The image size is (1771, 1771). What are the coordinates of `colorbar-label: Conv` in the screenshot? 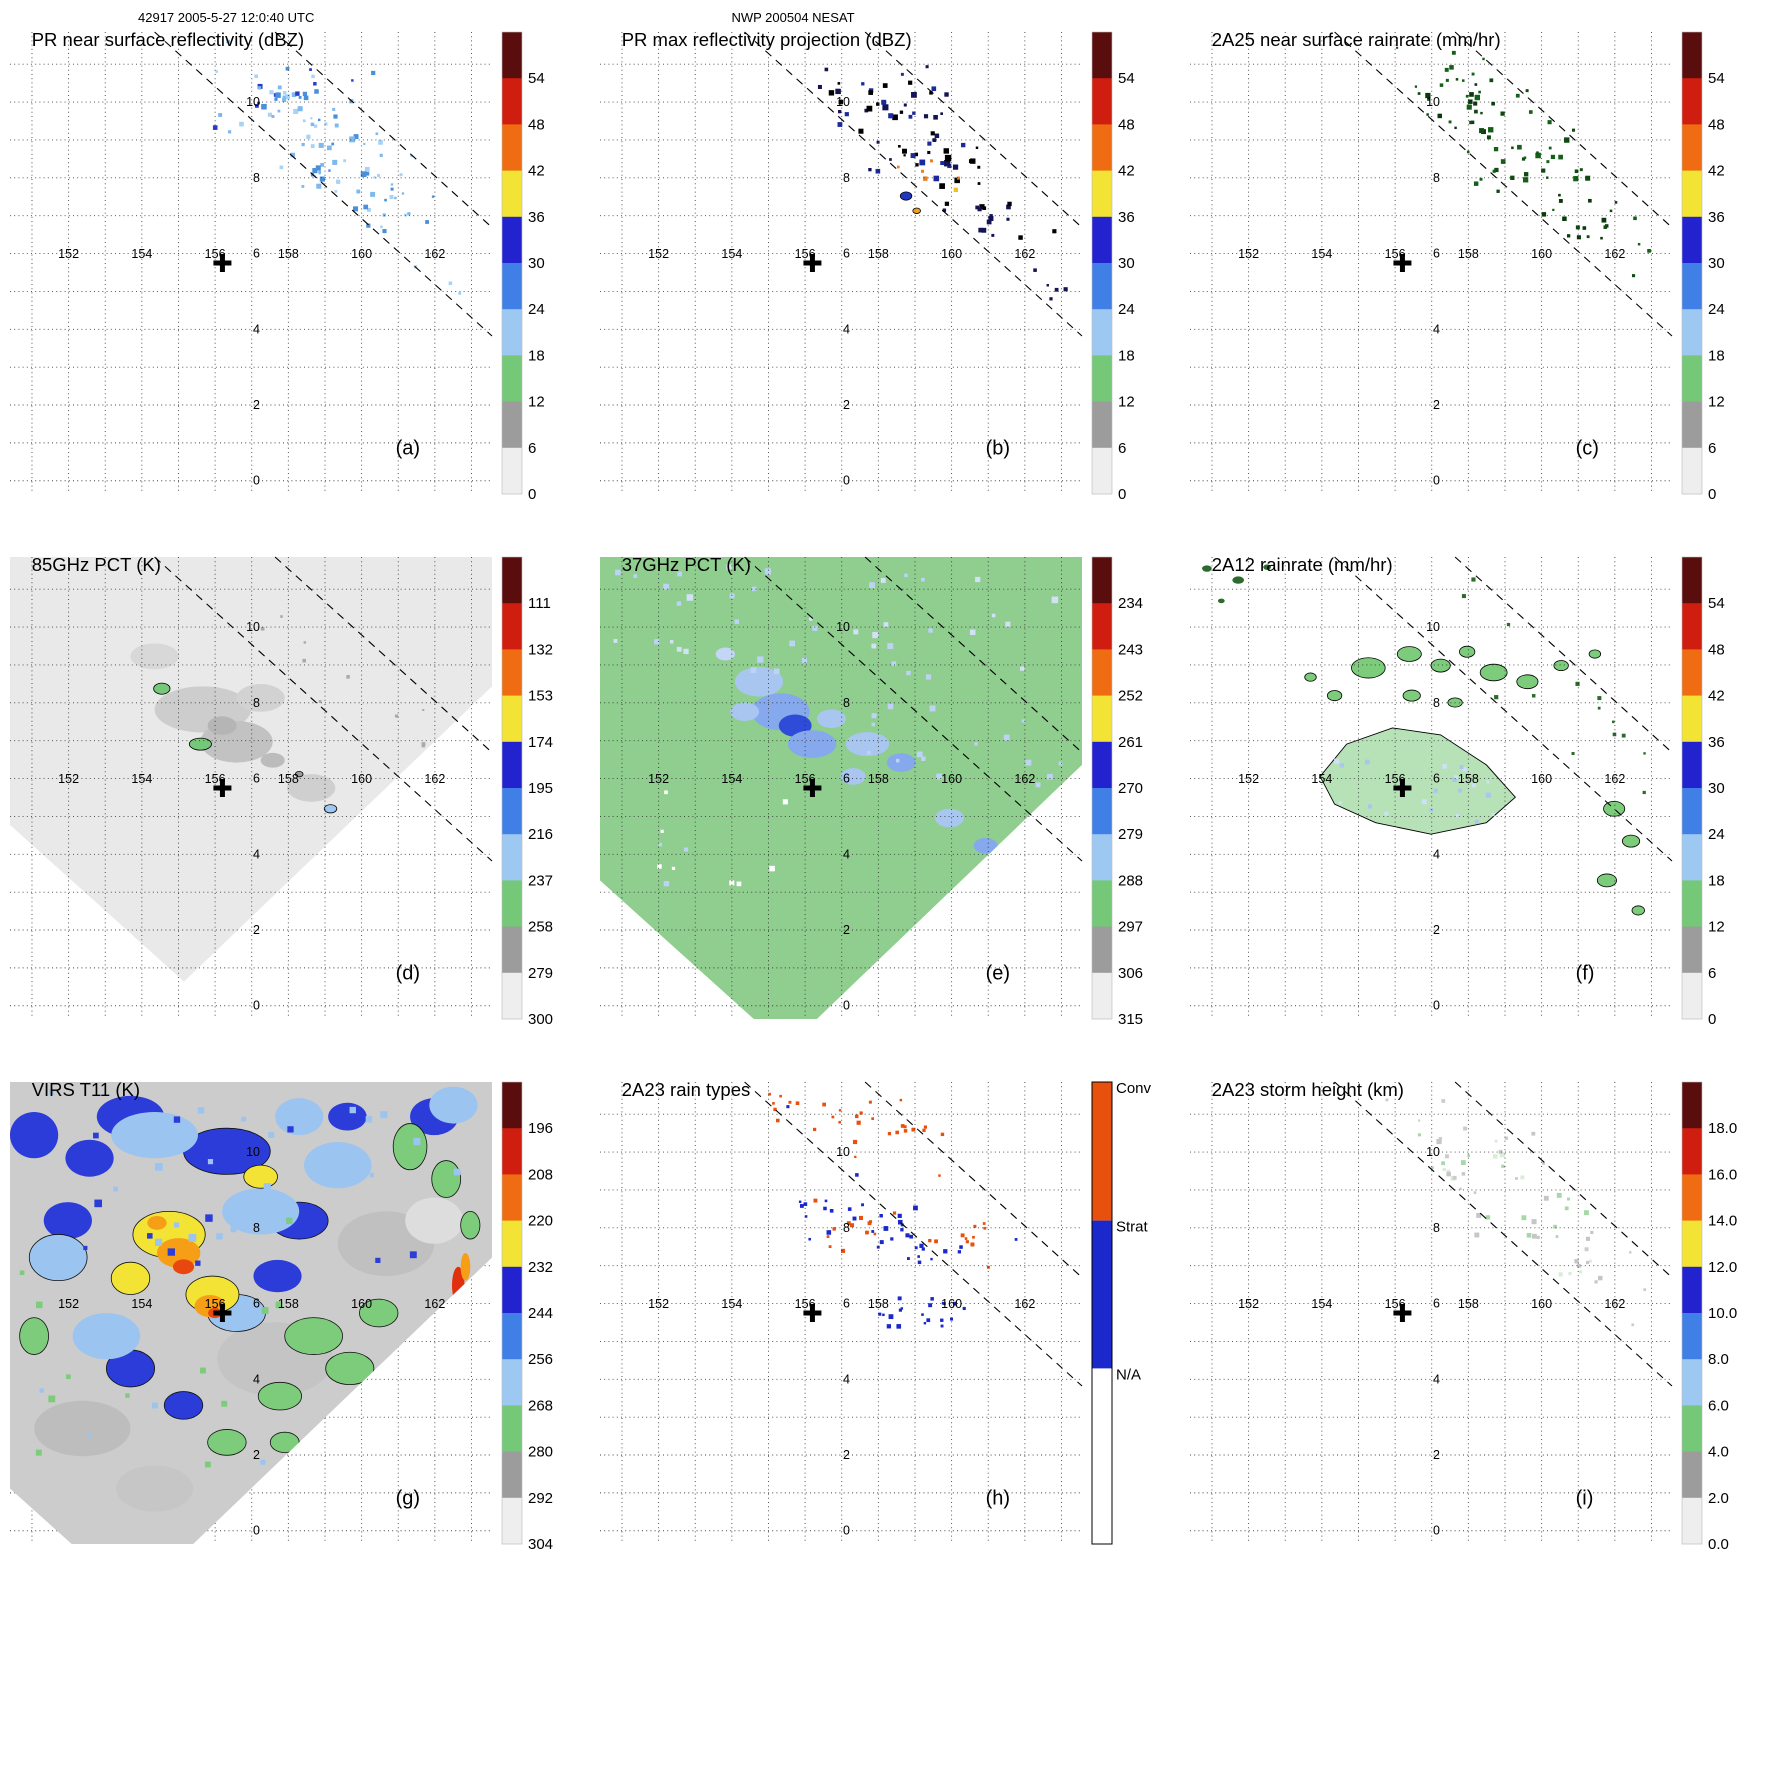 It's located at (1134, 1088).